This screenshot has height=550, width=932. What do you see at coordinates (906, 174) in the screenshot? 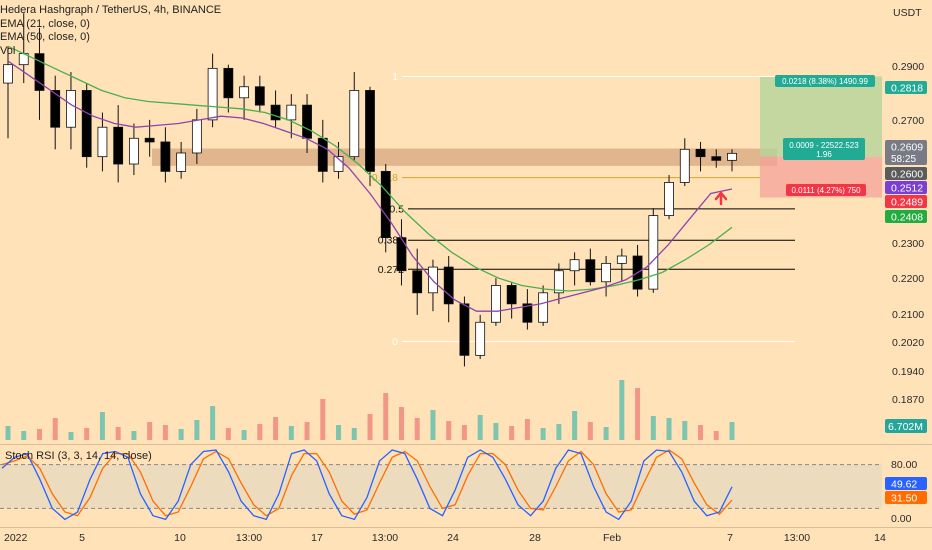
I see `price-tag: 0.2600` at bounding box center [906, 174].